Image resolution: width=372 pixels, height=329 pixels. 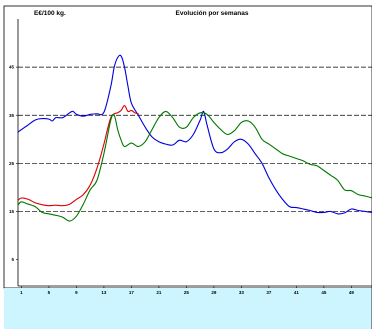 What do you see at coordinates (76, 292) in the screenshot?
I see `x-tick-label-9: 9` at bounding box center [76, 292].